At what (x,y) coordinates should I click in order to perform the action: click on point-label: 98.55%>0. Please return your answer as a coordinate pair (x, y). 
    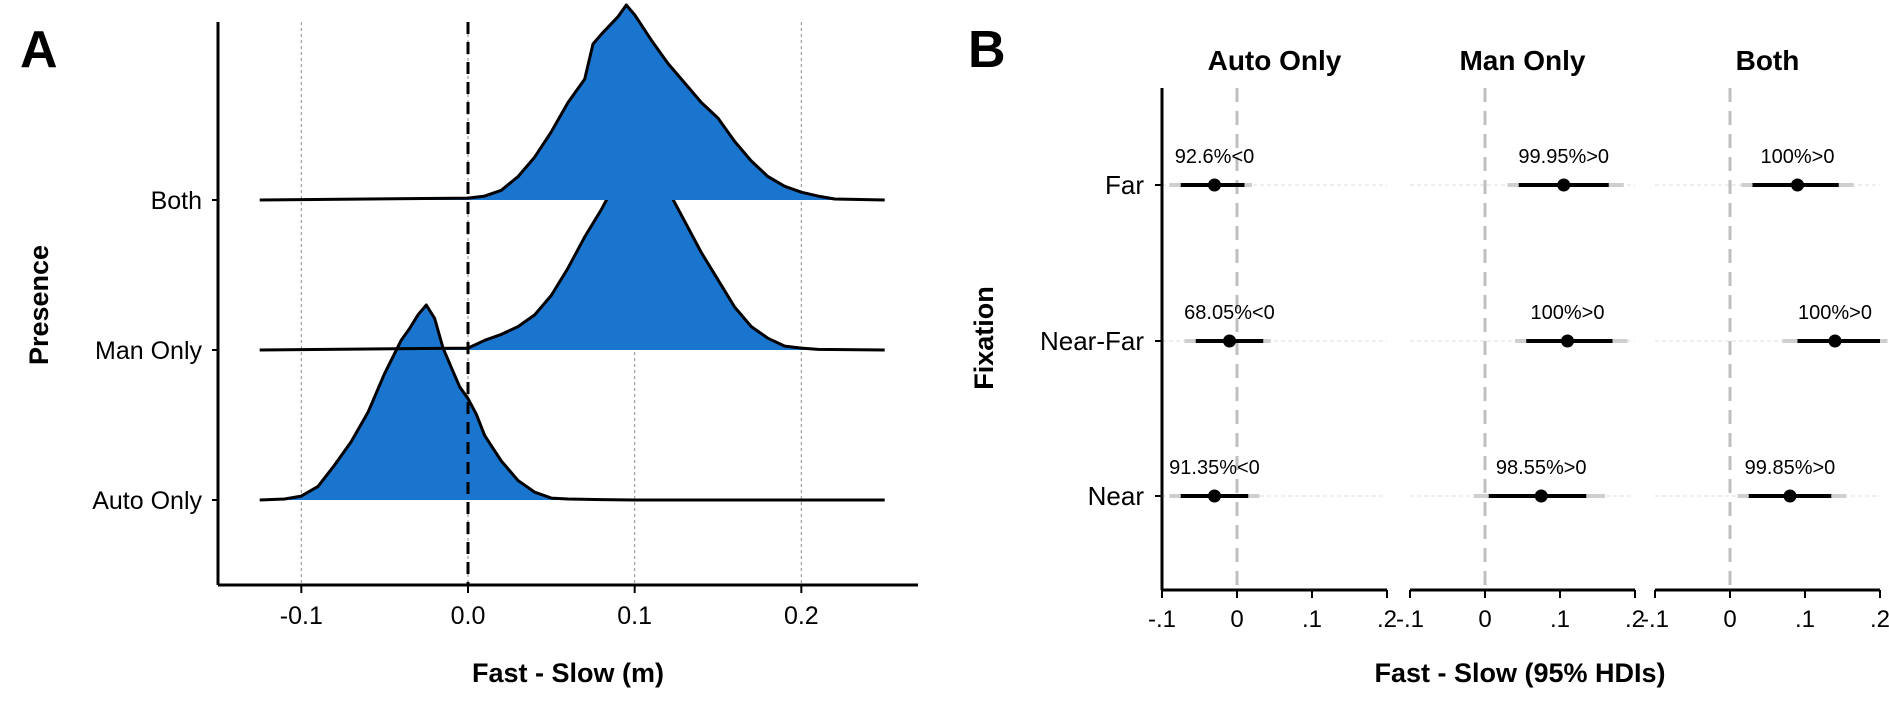
    Looking at the image, I should click on (1541, 468).